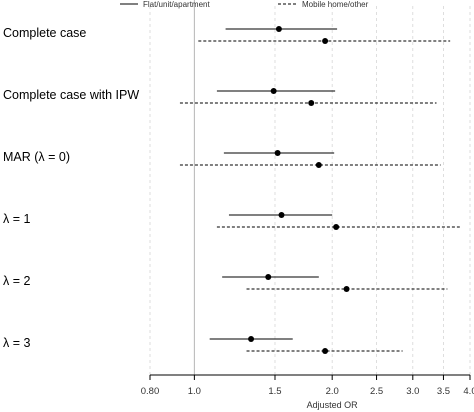 The image size is (474, 412). I want to click on x-tick-label-6: 3.5, so click(443, 391).